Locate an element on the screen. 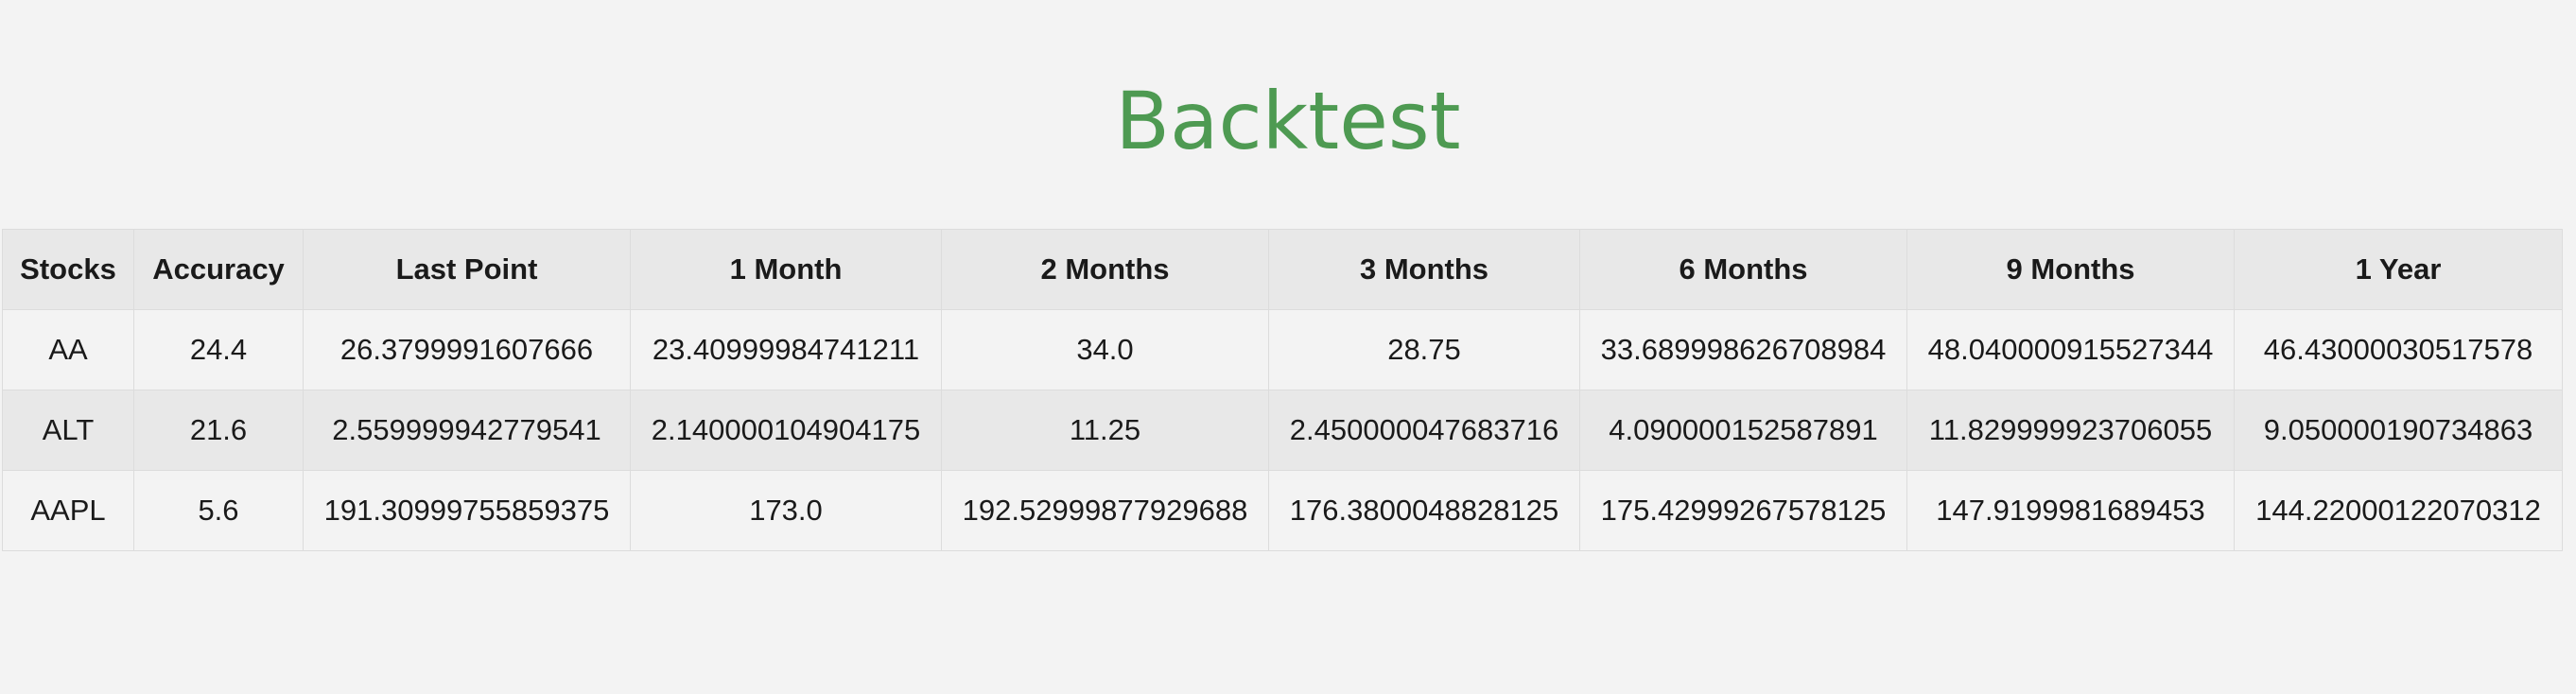 The height and width of the screenshot is (694, 2576). column-header-6-months: 6 Months is located at coordinates (1743, 269).